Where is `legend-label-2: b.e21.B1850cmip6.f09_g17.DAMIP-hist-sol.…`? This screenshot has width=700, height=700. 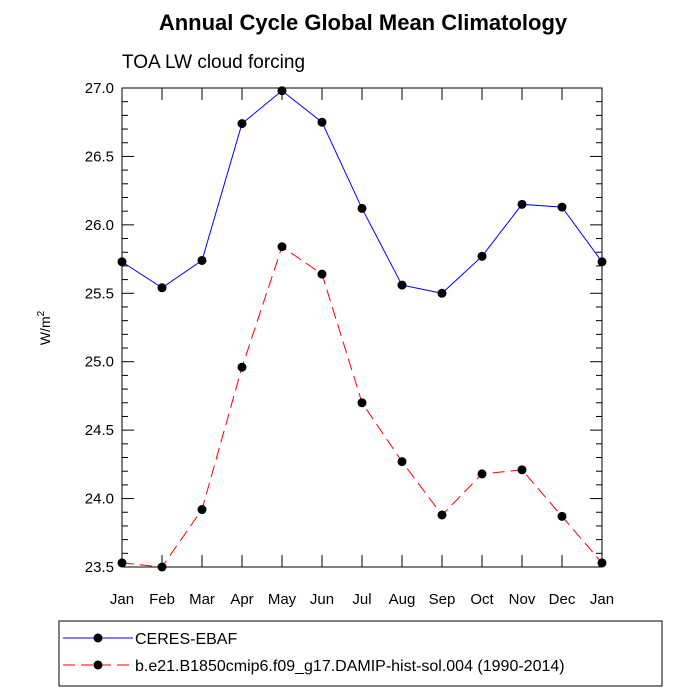
legend-label-2: b.e21.B1850cmip6.f09_g17.DAMIP-hist-sol.… is located at coordinates (350, 666).